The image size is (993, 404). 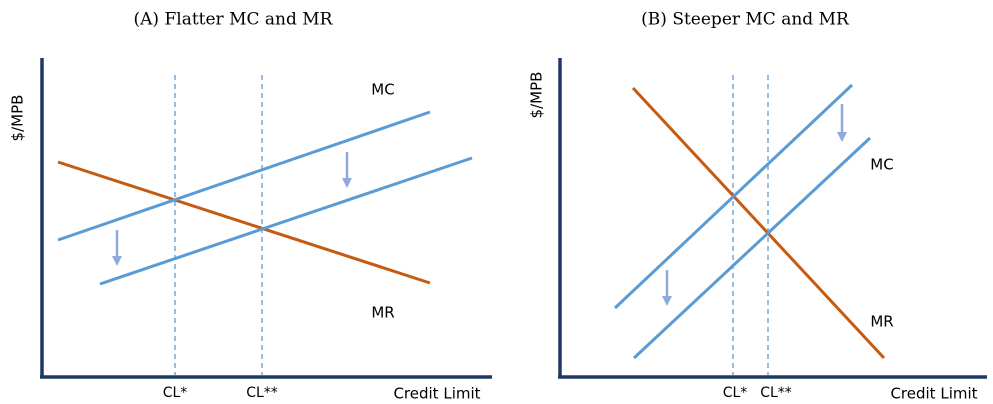 I want to click on mr-line, so click(x=244, y=222).